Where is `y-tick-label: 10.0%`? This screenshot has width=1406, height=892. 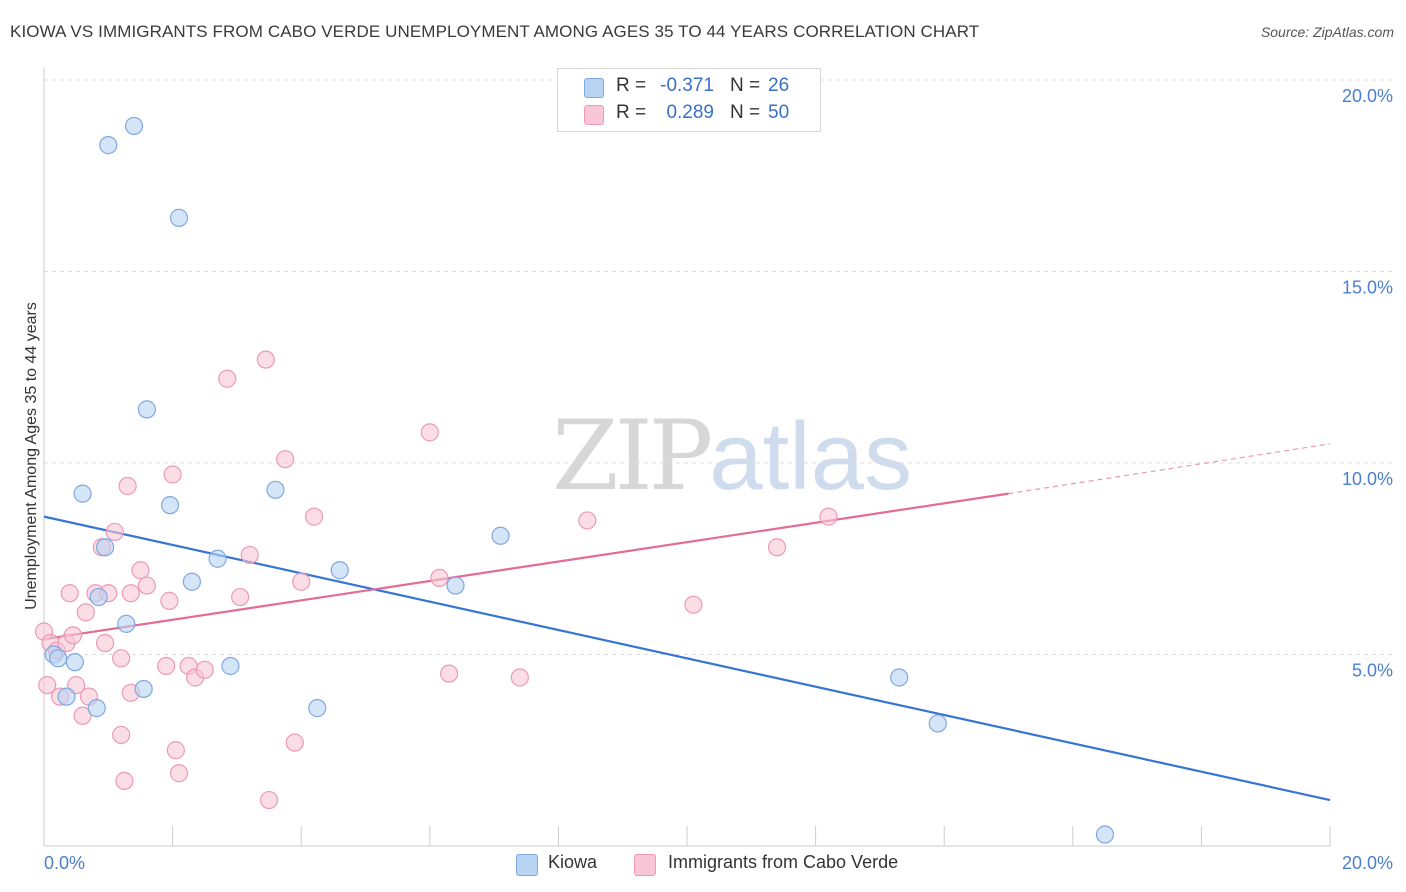 y-tick-label: 10.0% is located at coordinates (1367, 479).